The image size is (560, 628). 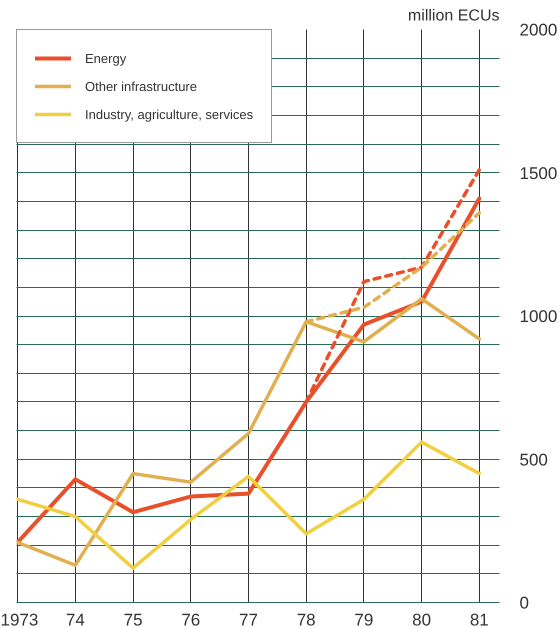 I want to click on x-tick-label: 79, so click(x=364, y=619).